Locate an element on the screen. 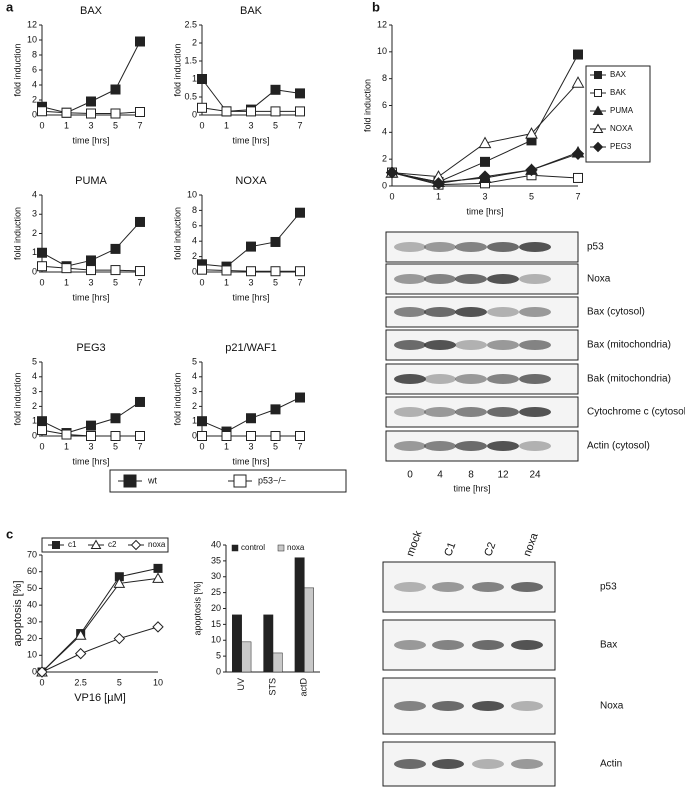  blot-row-label: Bax (mitochondria) is located at coordinates (629, 345).